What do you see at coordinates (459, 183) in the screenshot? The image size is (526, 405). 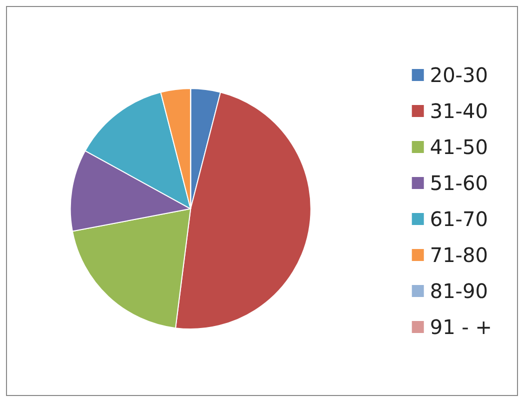 I see `legend-label: 51-60` at bounding box center [459, 183].